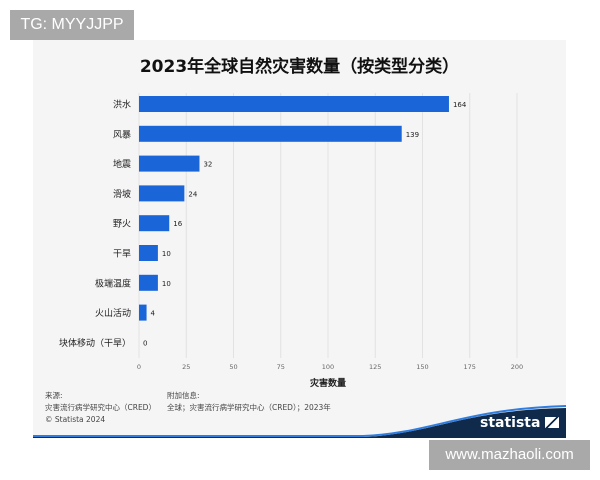  What do you see at coordinates (328, 367) in the screenshot?
I see `x-tick-label: 100` at bounding box center [328, 367].